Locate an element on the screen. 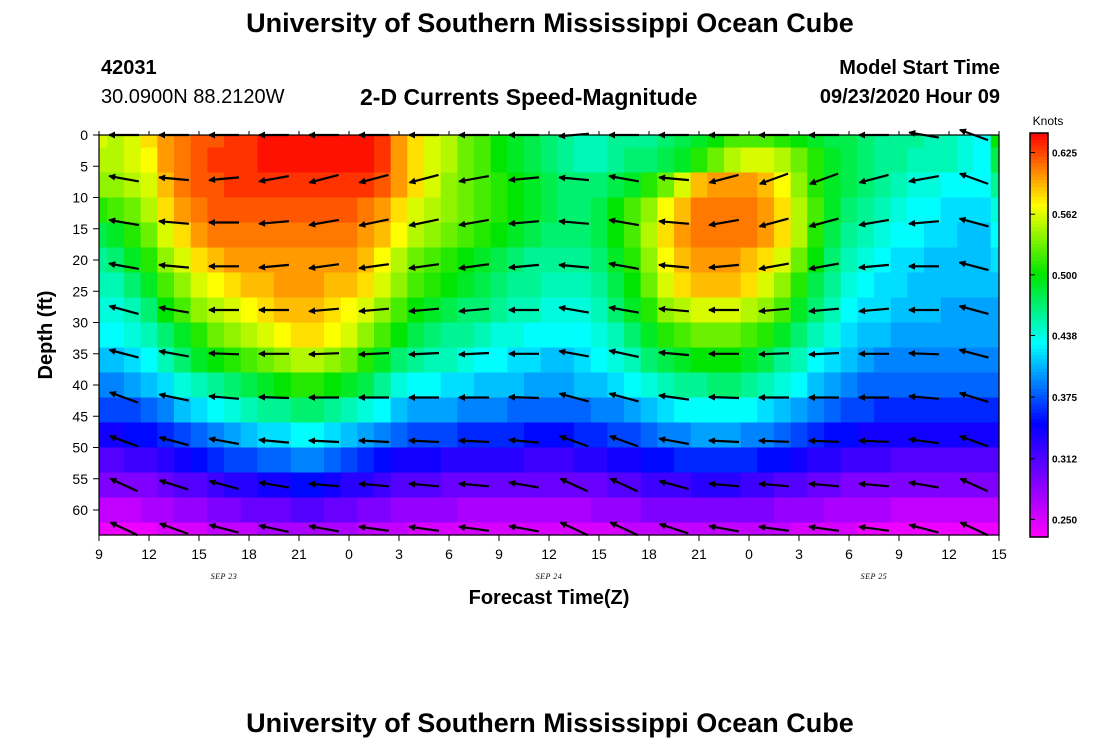 Image resolution: width=1100 pixels, height=750 pixels. x-axis-label: Forecast Time(Z) is located at coordinates (549, 598).